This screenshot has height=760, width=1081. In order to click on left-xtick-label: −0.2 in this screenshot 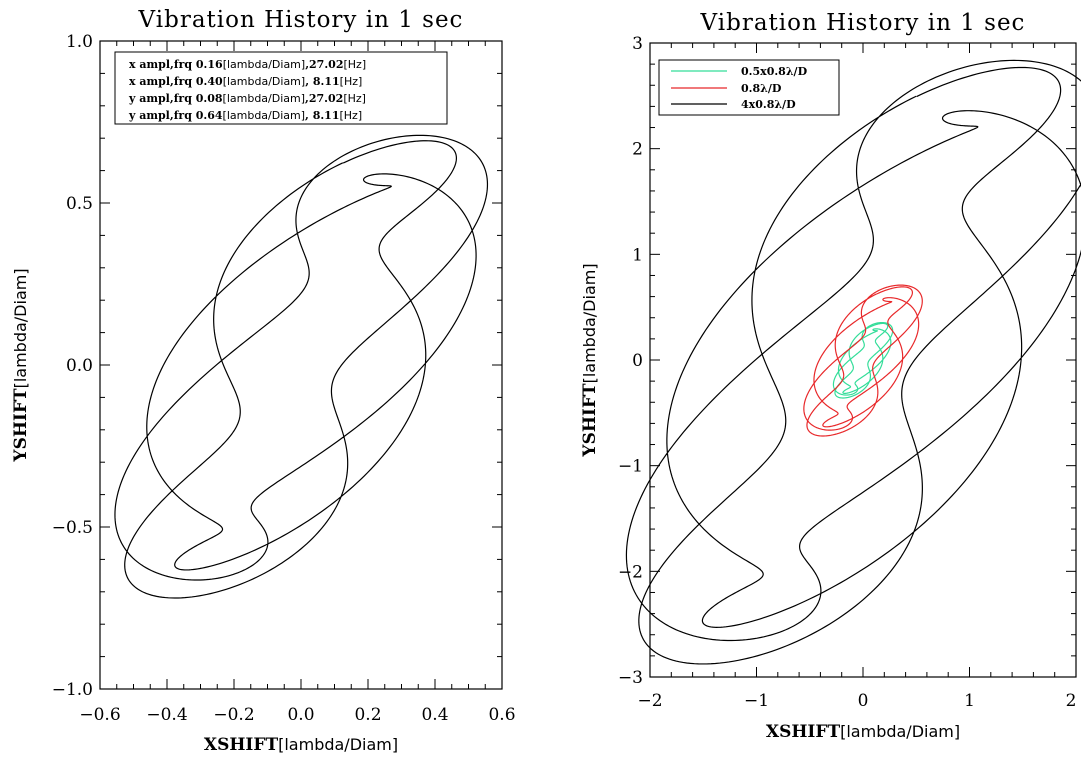, I will do `click(233, 715)`.